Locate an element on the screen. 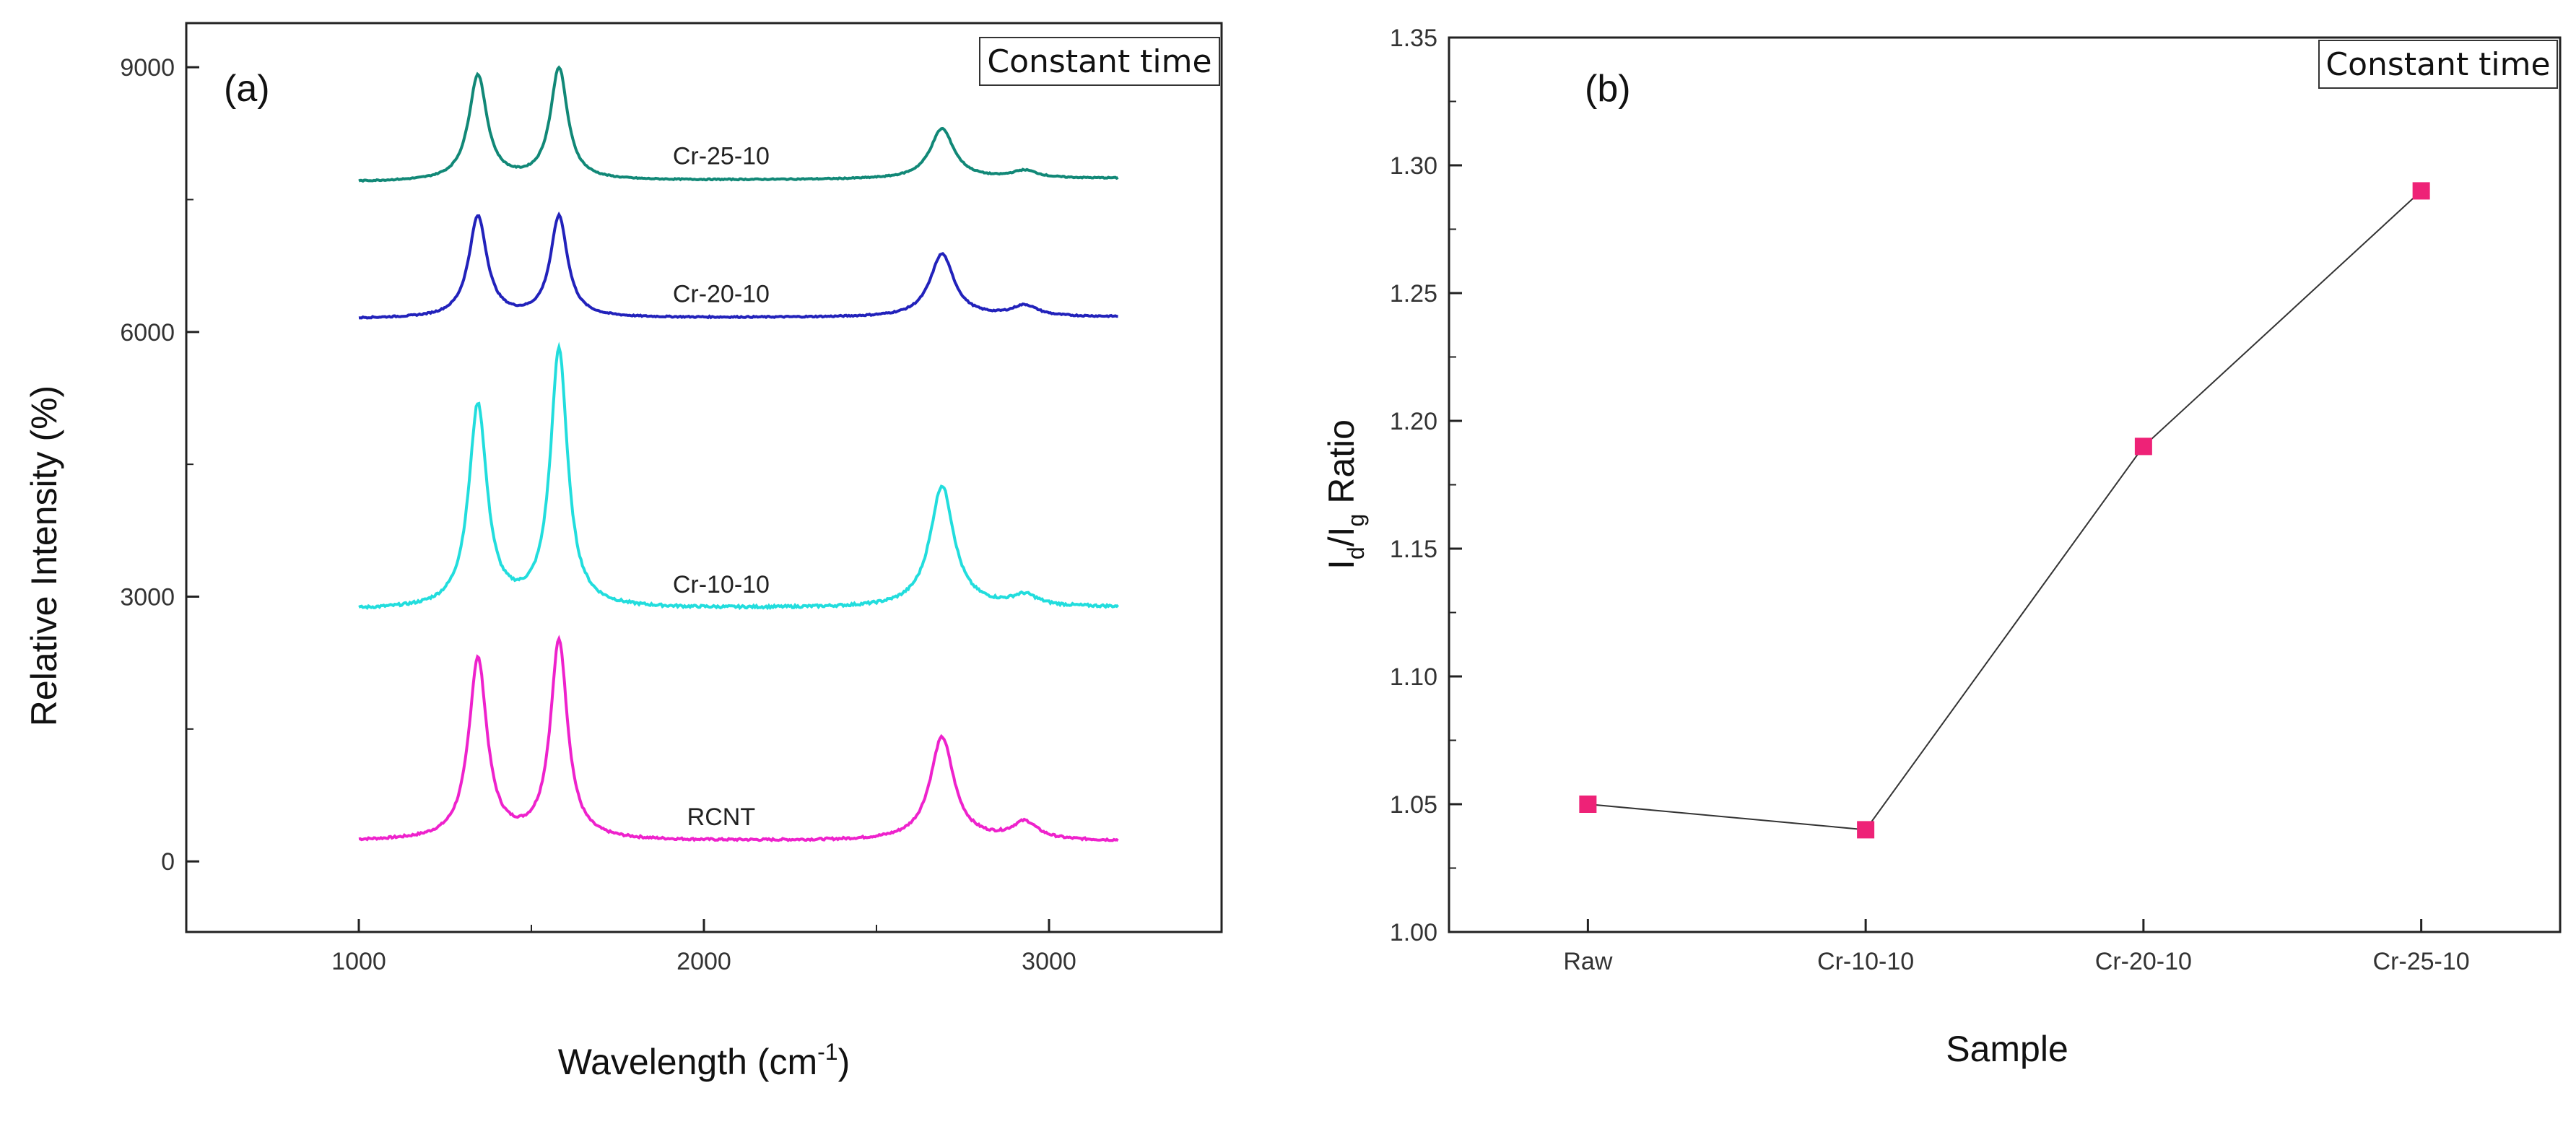 The image size is (2576, 1124). y-axis-ticks-b: 1.00 1.05 1.10 1.15 1.20 1.25 1.30 1.35 is located at coordinates (1426, 485).